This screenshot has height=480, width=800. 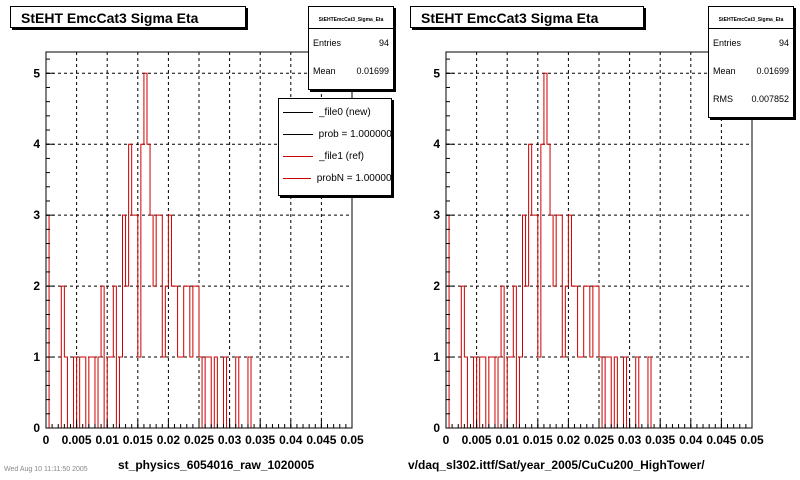 I want to click on legend-label: probN = 1.000000, so click(x=353, y=178).